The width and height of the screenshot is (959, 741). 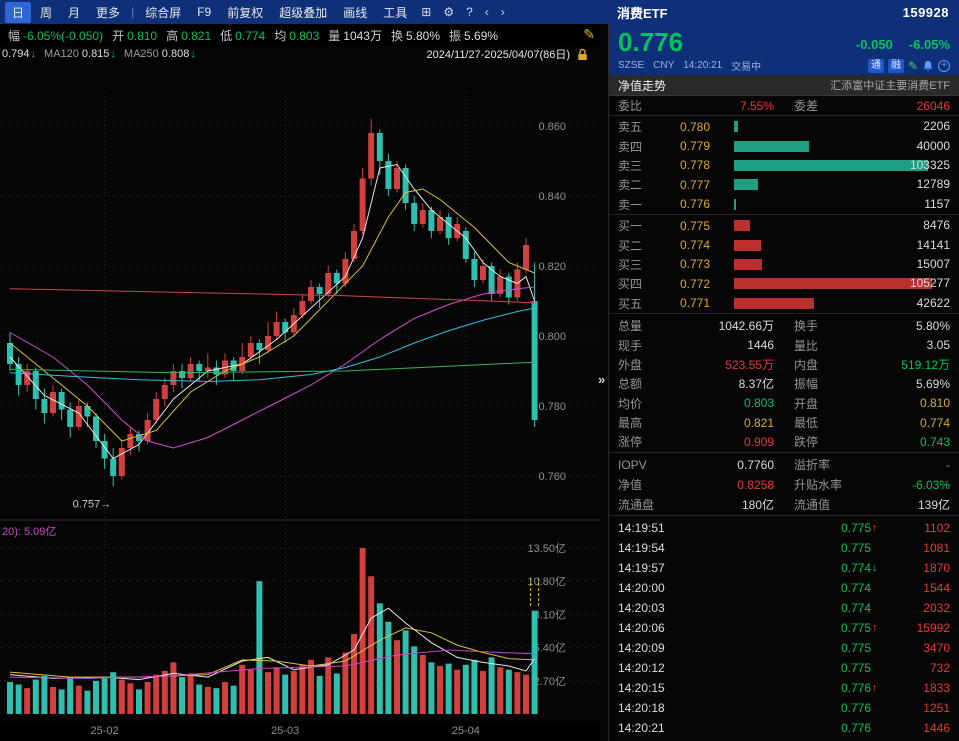 What do you see at coordinates (872, 505) in the screenshot?
I see `stat-cell-流通值: 流通值 139亿` at bounding box center [872, 505].